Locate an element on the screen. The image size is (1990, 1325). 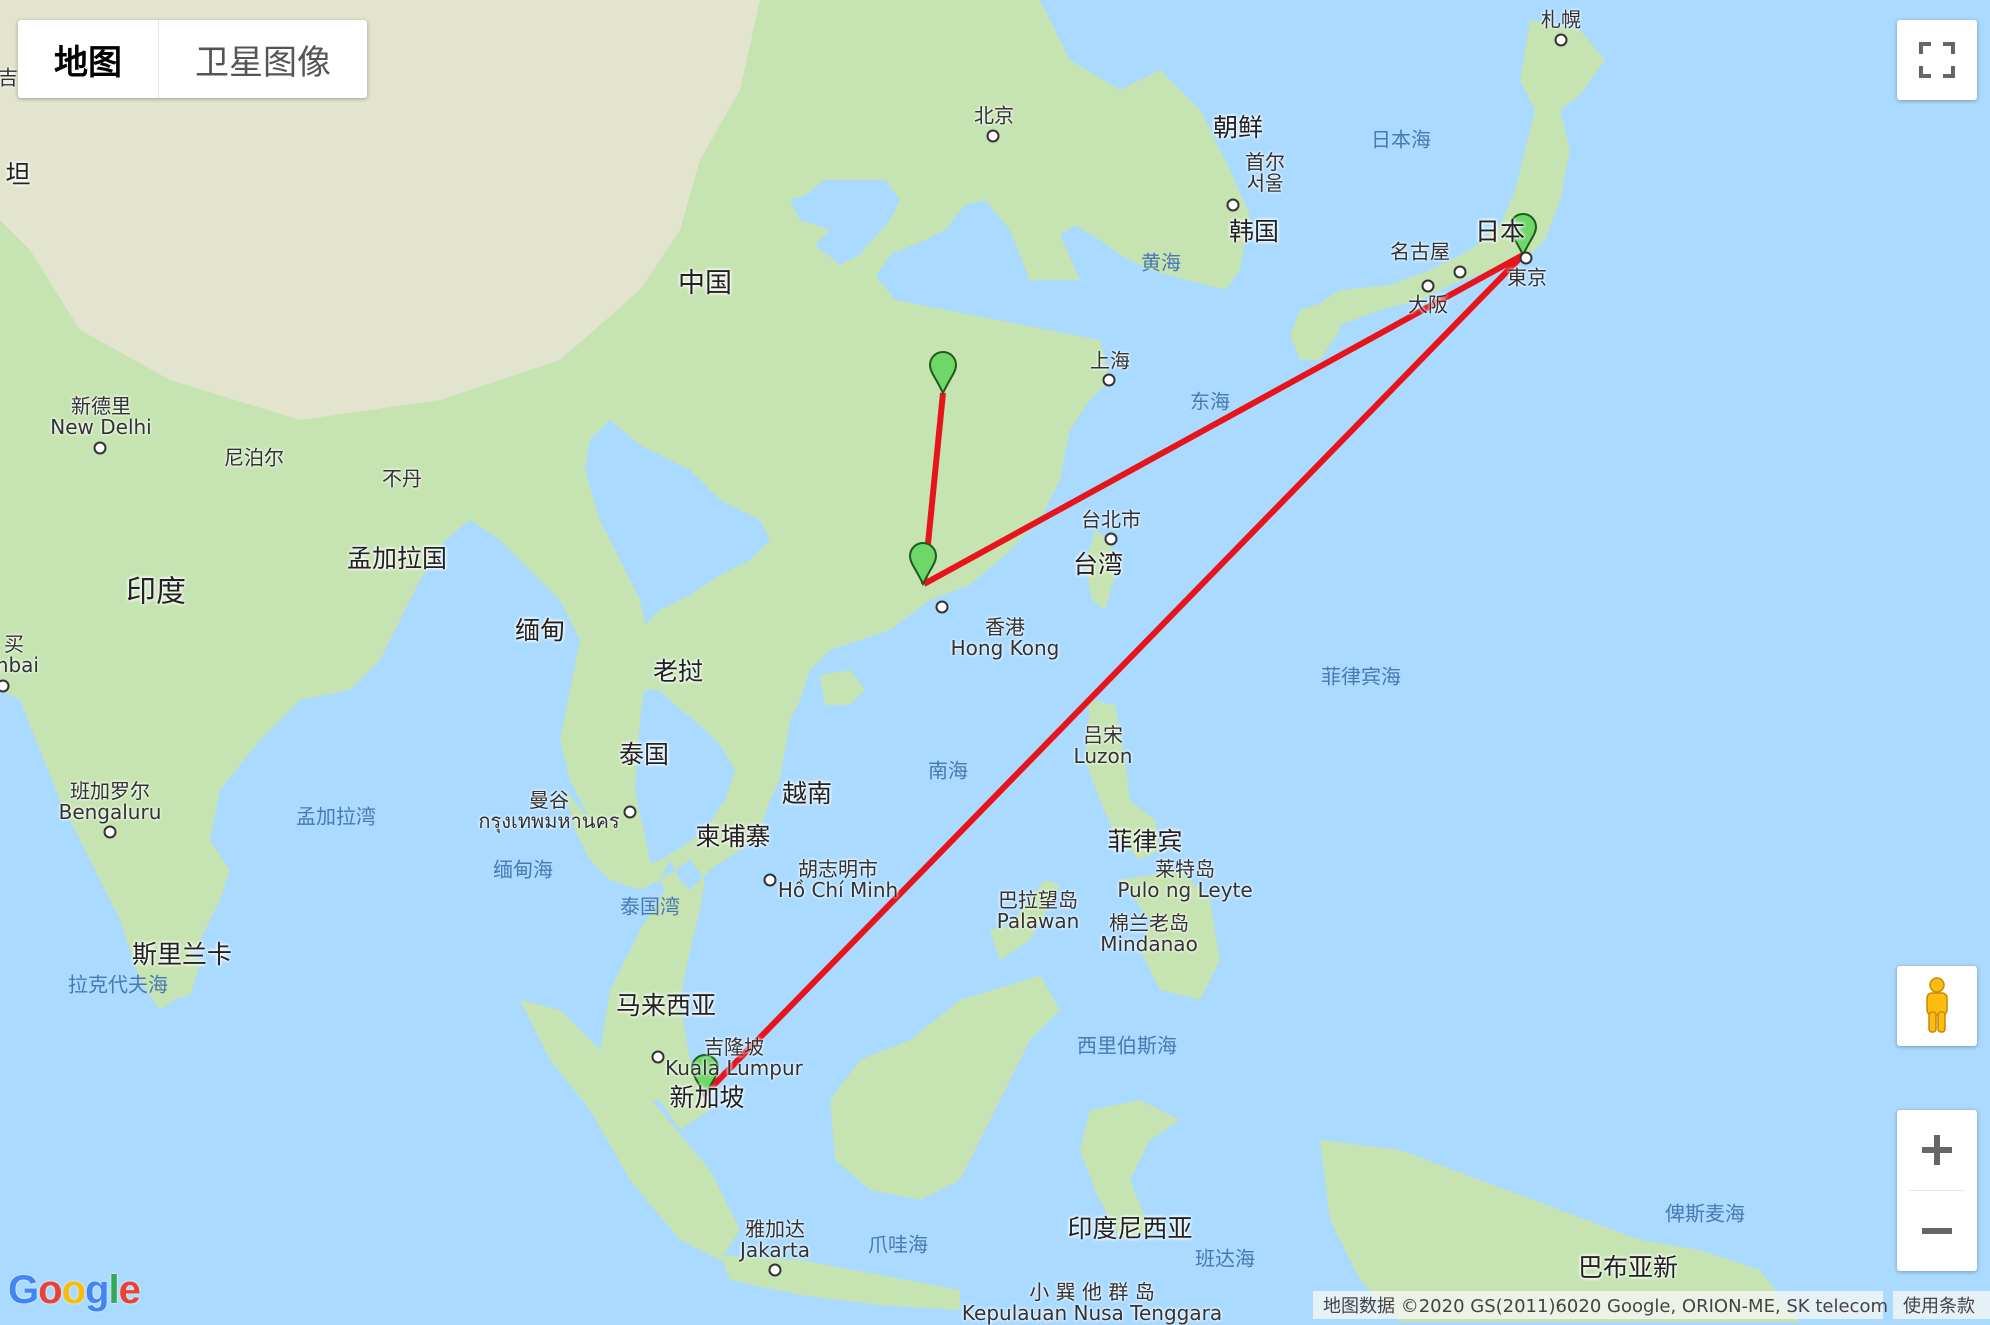
sea-label-yellow: 黄海 is located at coordinates (1161, 262).